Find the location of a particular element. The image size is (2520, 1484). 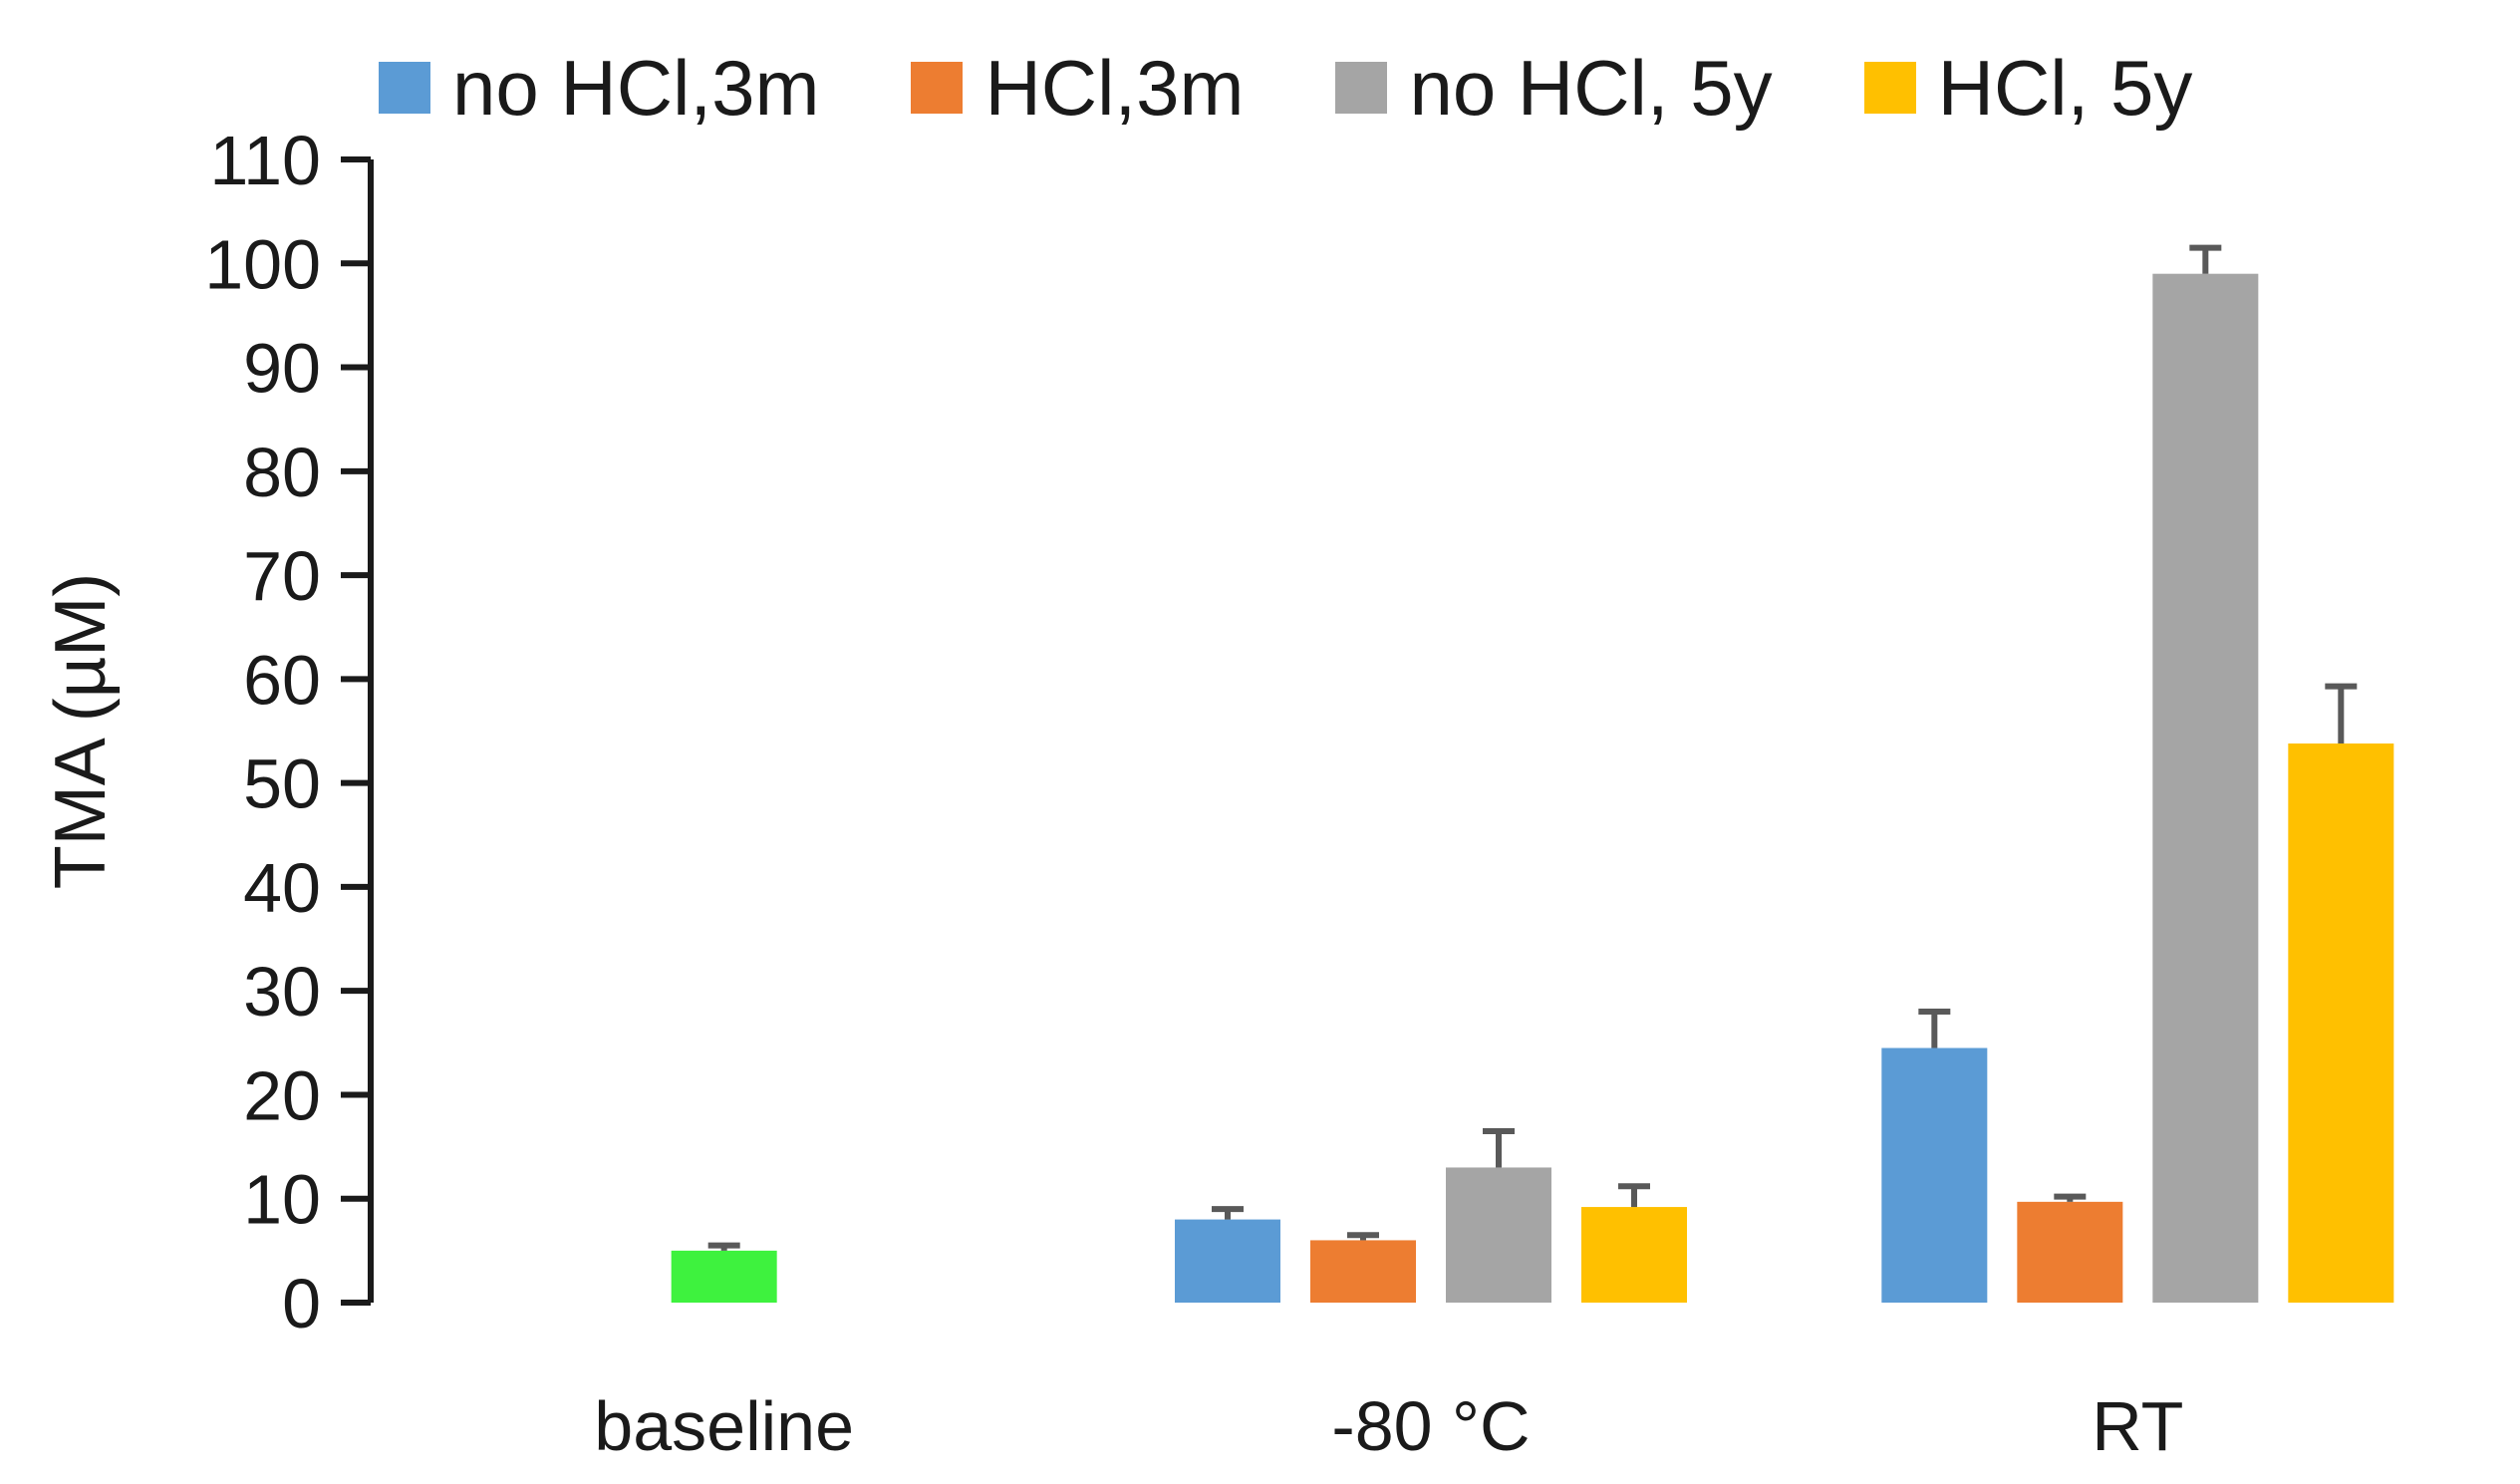

y-tick-label: 50 is located at coordinates (282, 784).